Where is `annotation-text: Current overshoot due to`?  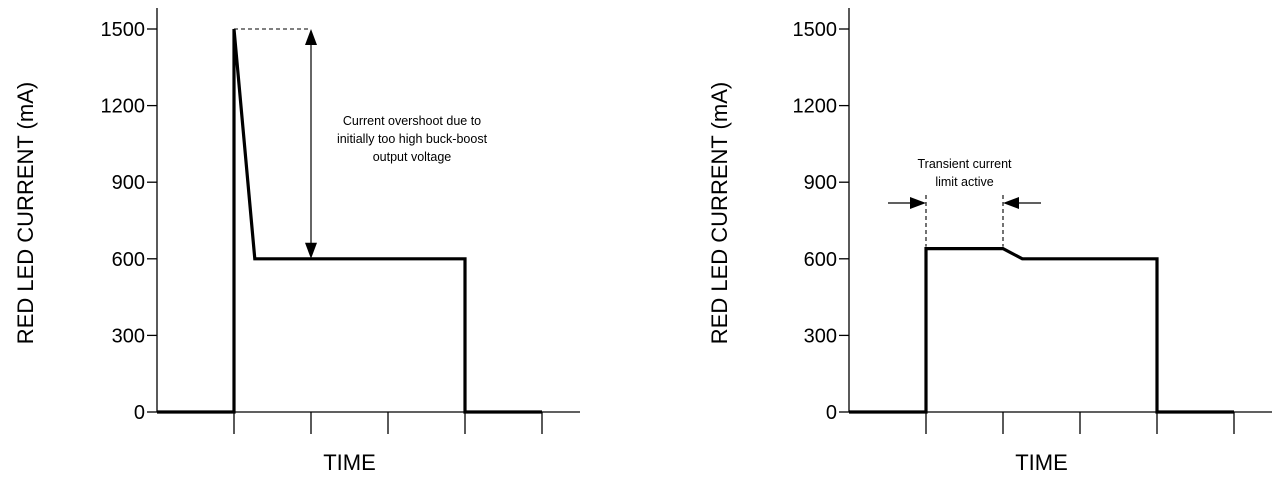
annotation-text: Current overshoot due to is located at coordinates (412, 121).